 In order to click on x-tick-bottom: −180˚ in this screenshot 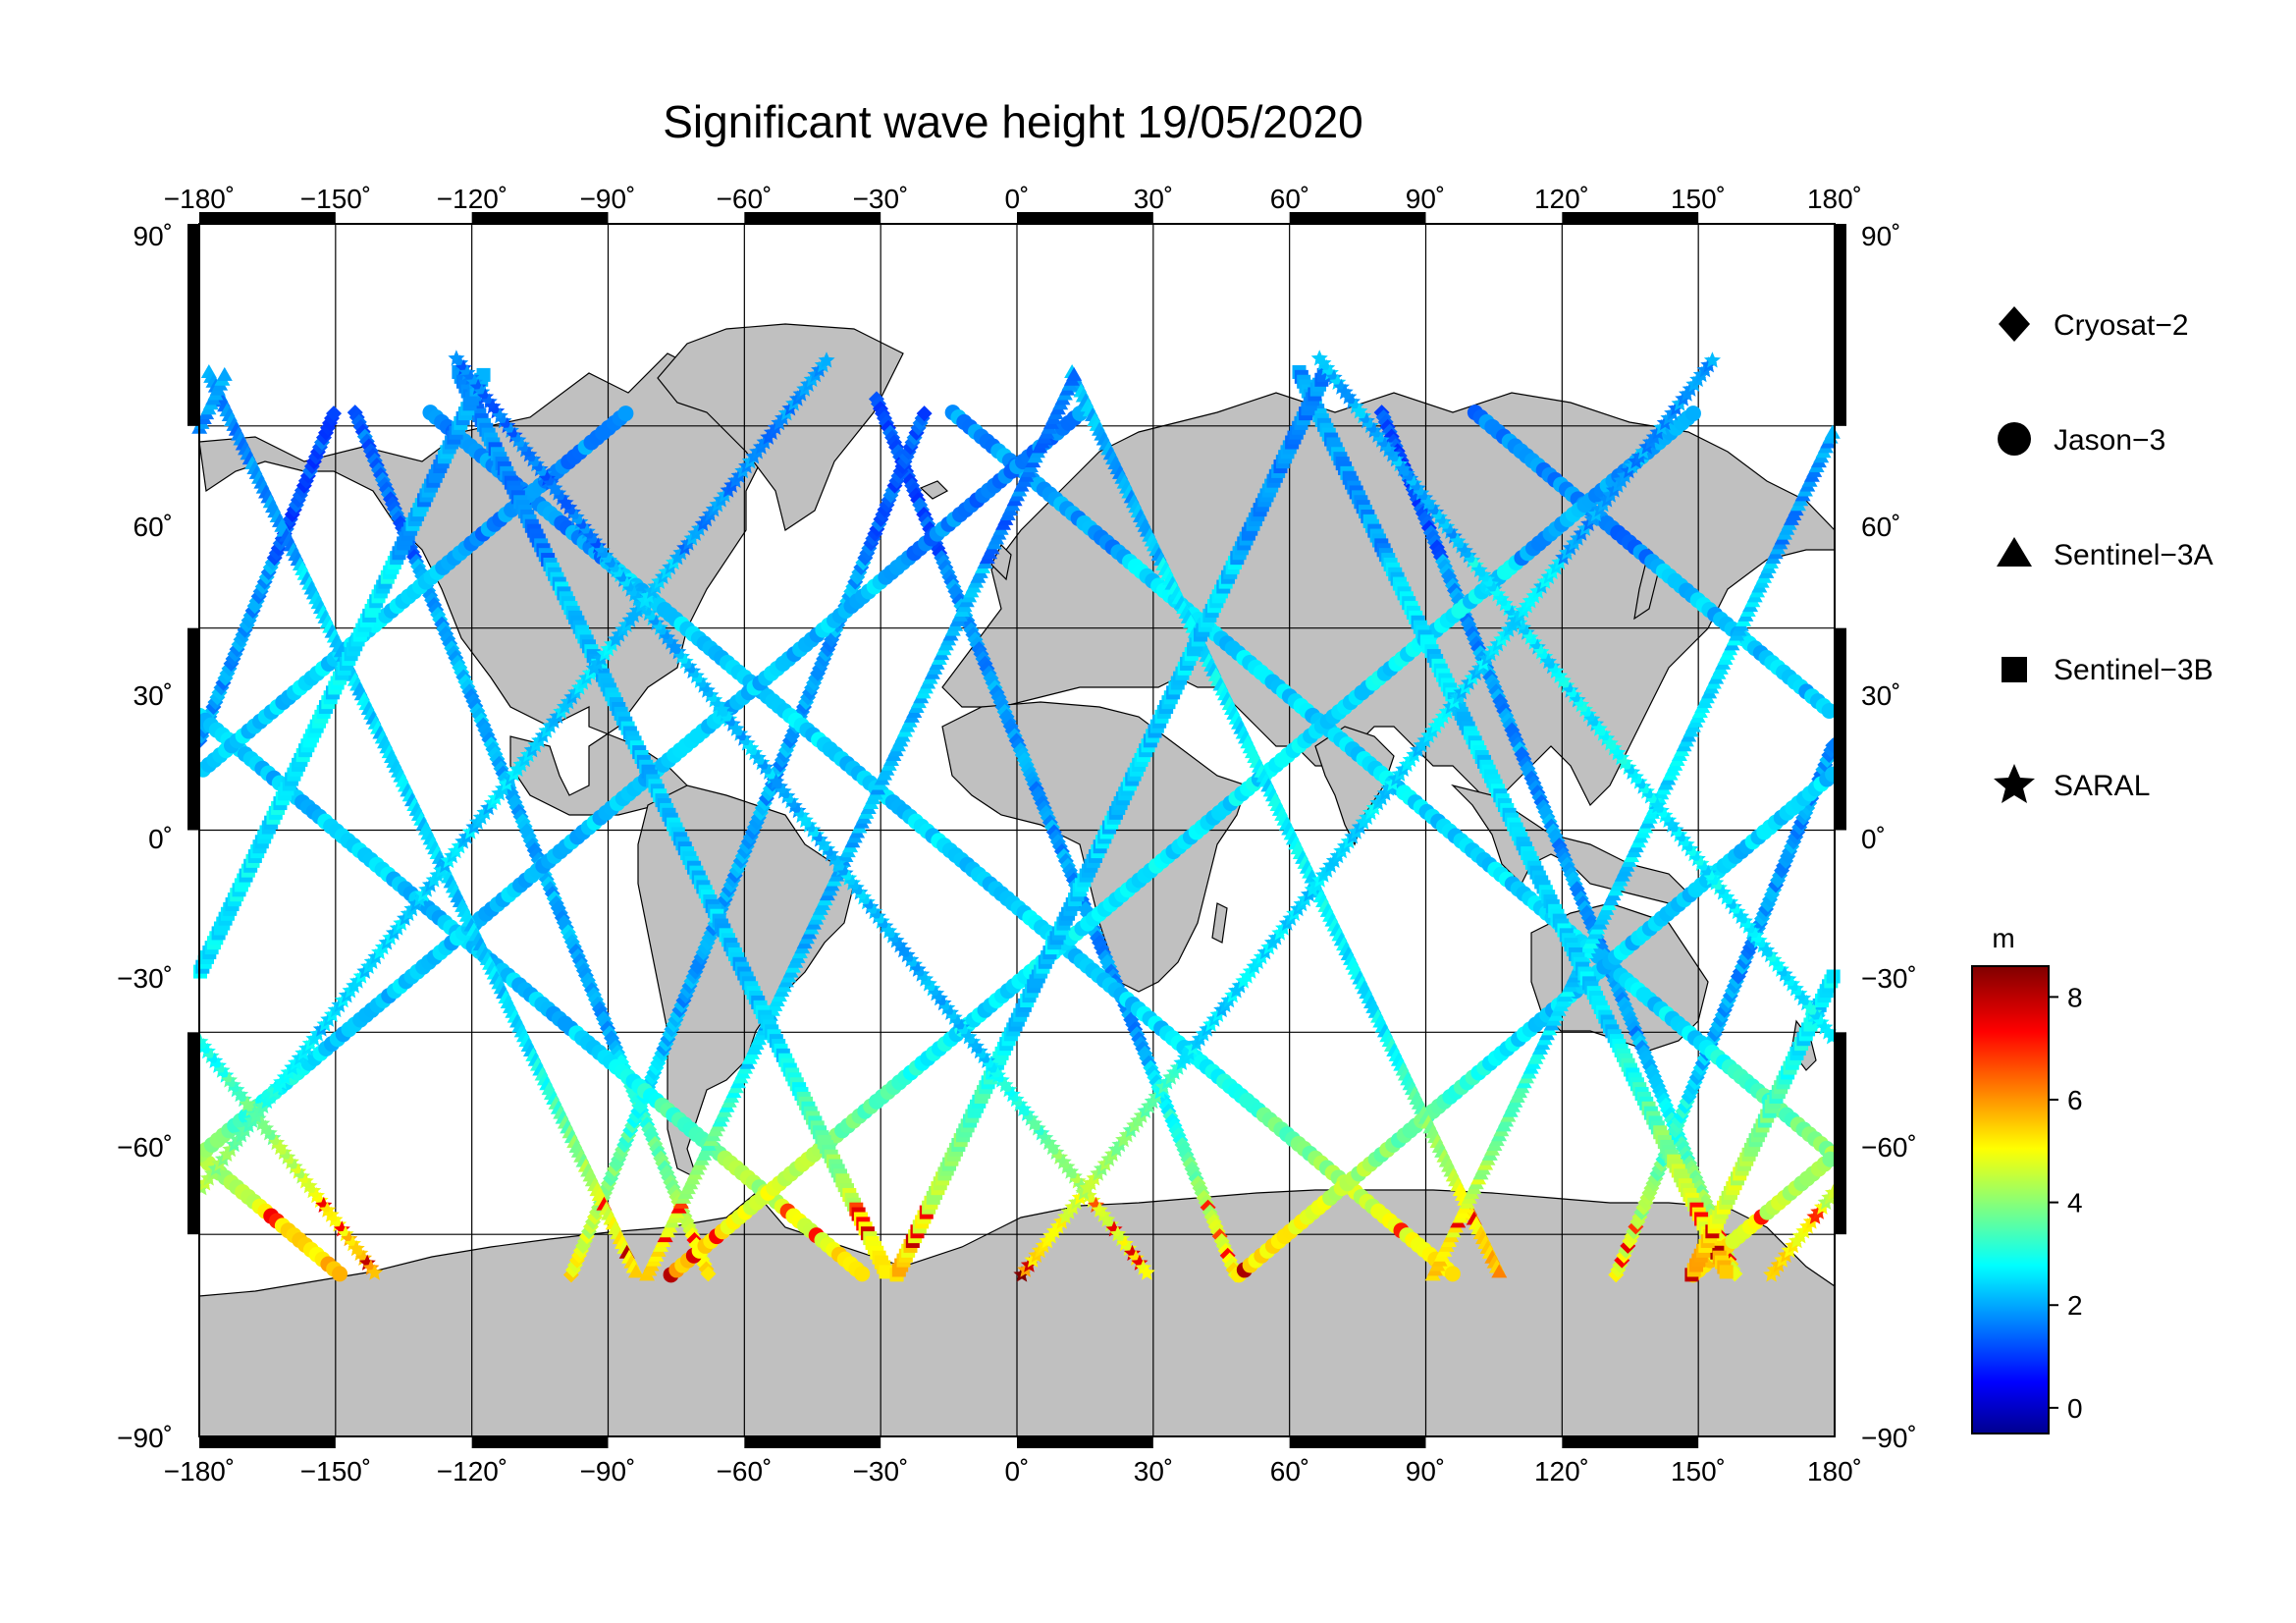, I will do `click(199, 1471)`.